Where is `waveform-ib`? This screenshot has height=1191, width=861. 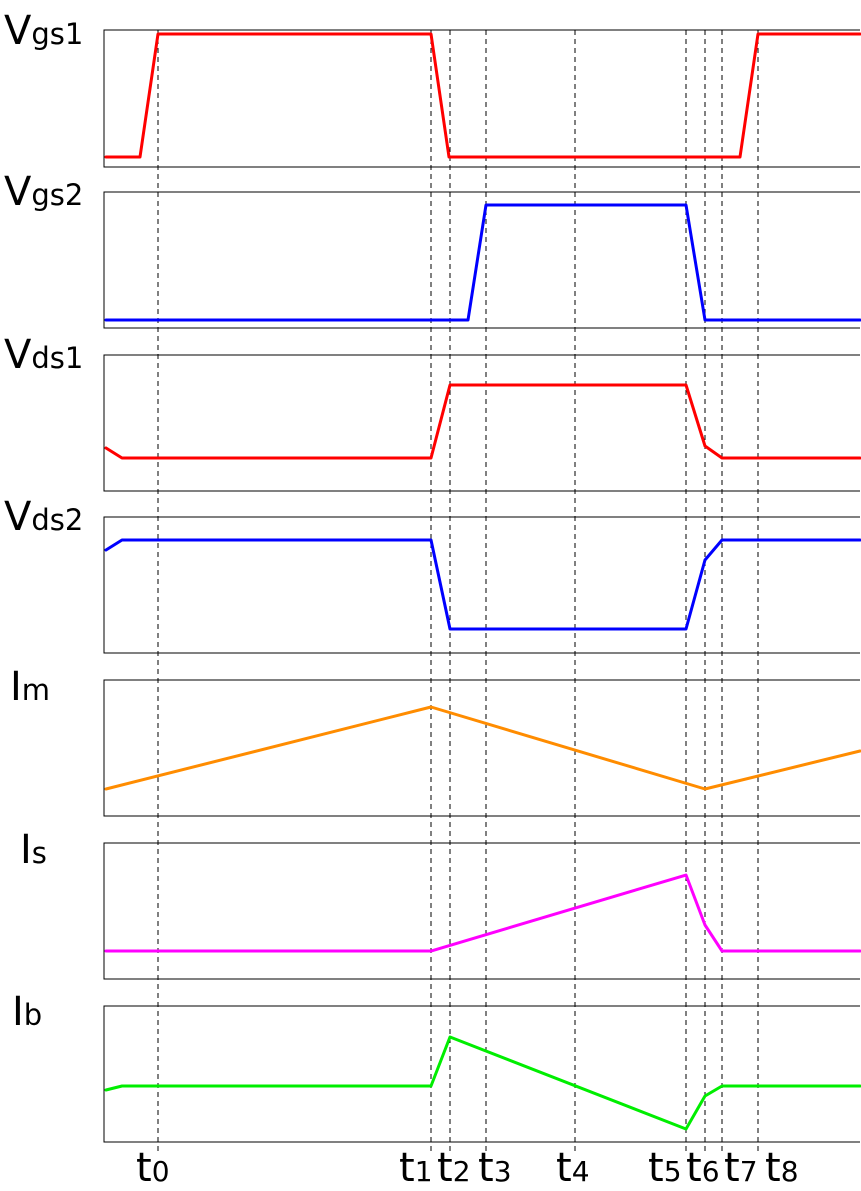 waveform-ib is located at coordinates (482, 1083).